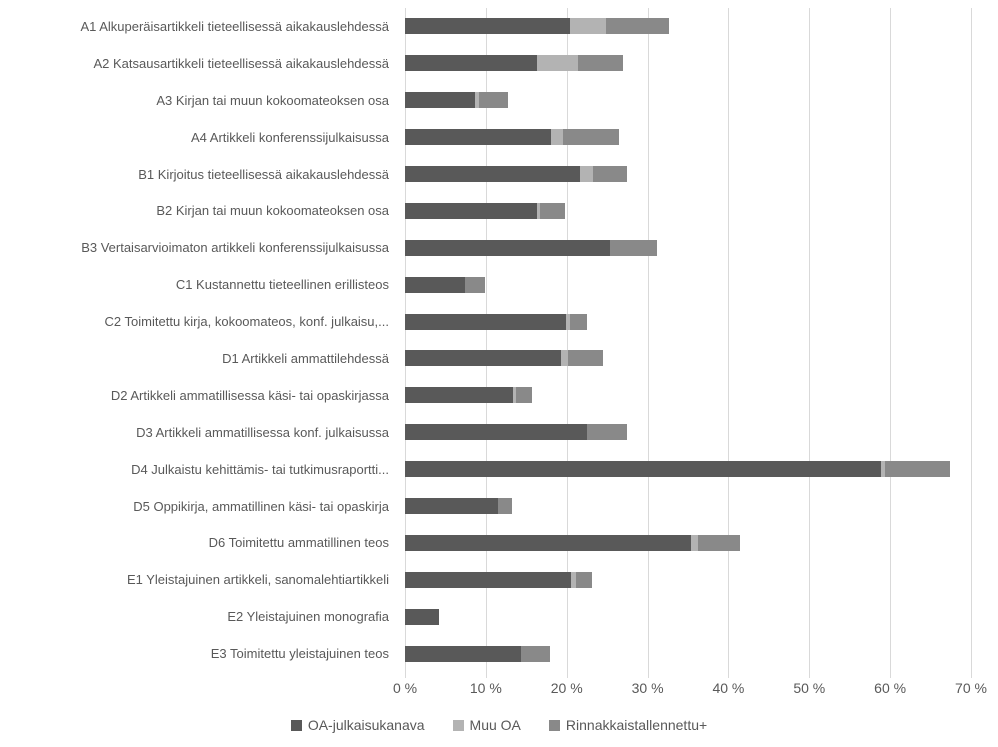 Image resolution: width=998 pixels, height=747 pixels. Describe the element at coordinates (308, 617) in the screenshot. I see `category-label: E2 Yleistajuinen monografia` at that location.